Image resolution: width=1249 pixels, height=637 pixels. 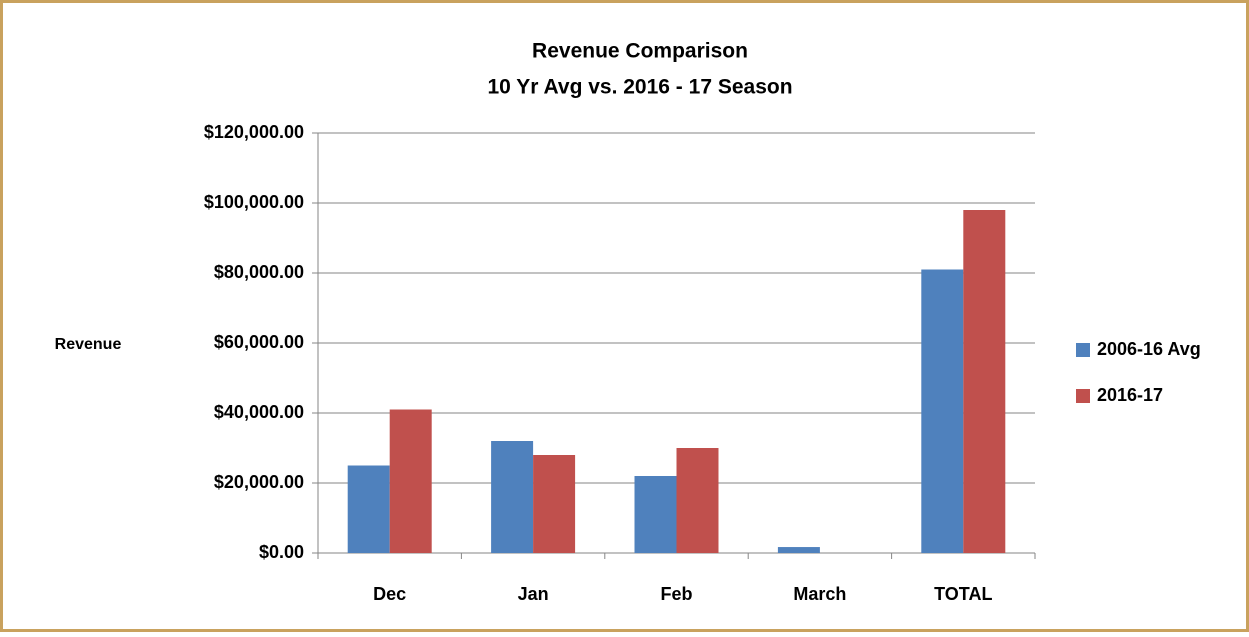 I want to click on y-tick-label: $60,000.00, so click(x=259, y=342).